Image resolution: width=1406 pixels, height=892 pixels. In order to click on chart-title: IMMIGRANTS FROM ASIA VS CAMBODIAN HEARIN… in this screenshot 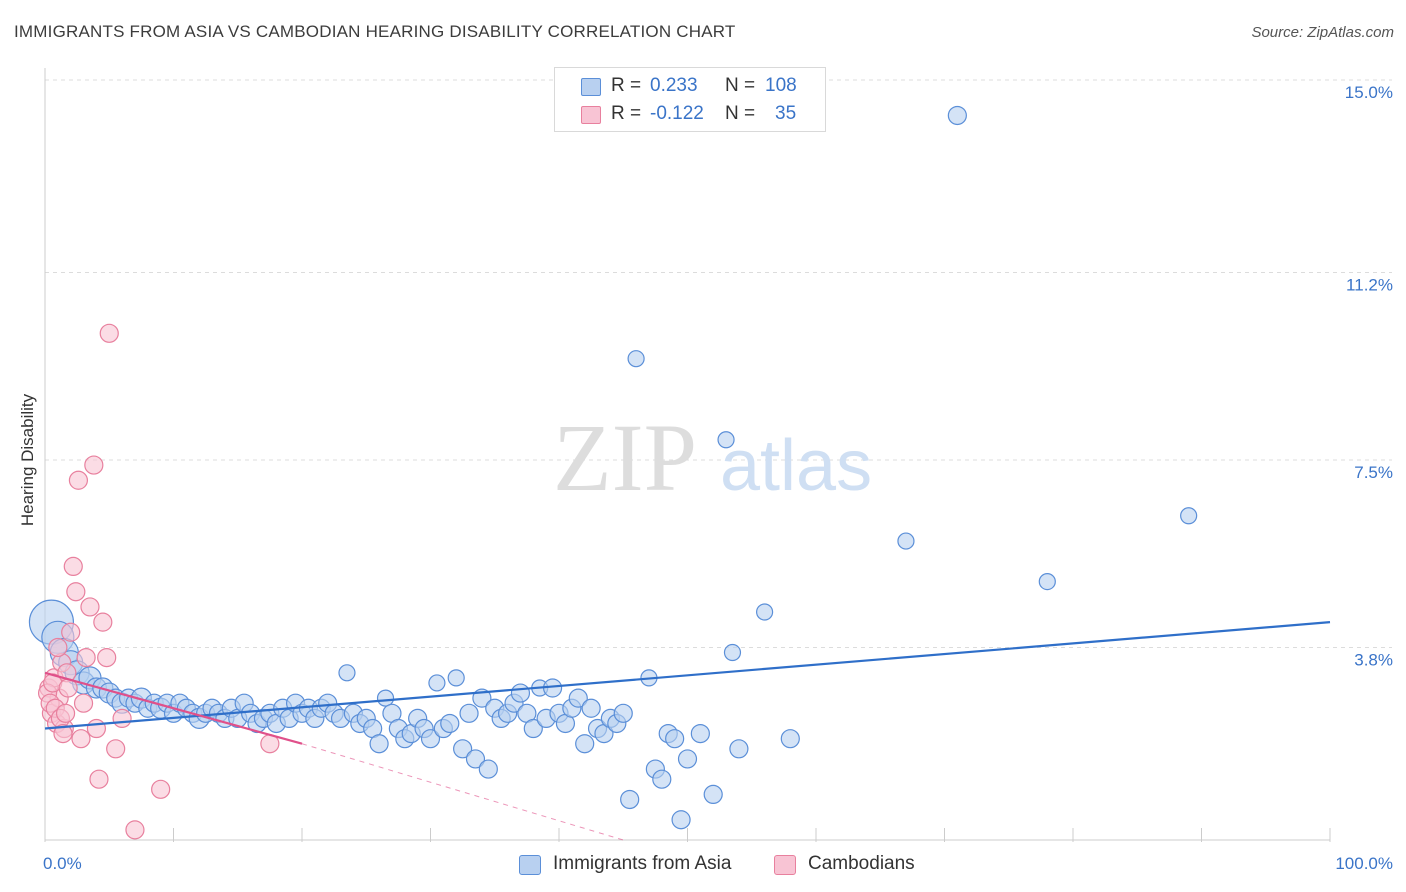, I will do `click(375, 31)`.